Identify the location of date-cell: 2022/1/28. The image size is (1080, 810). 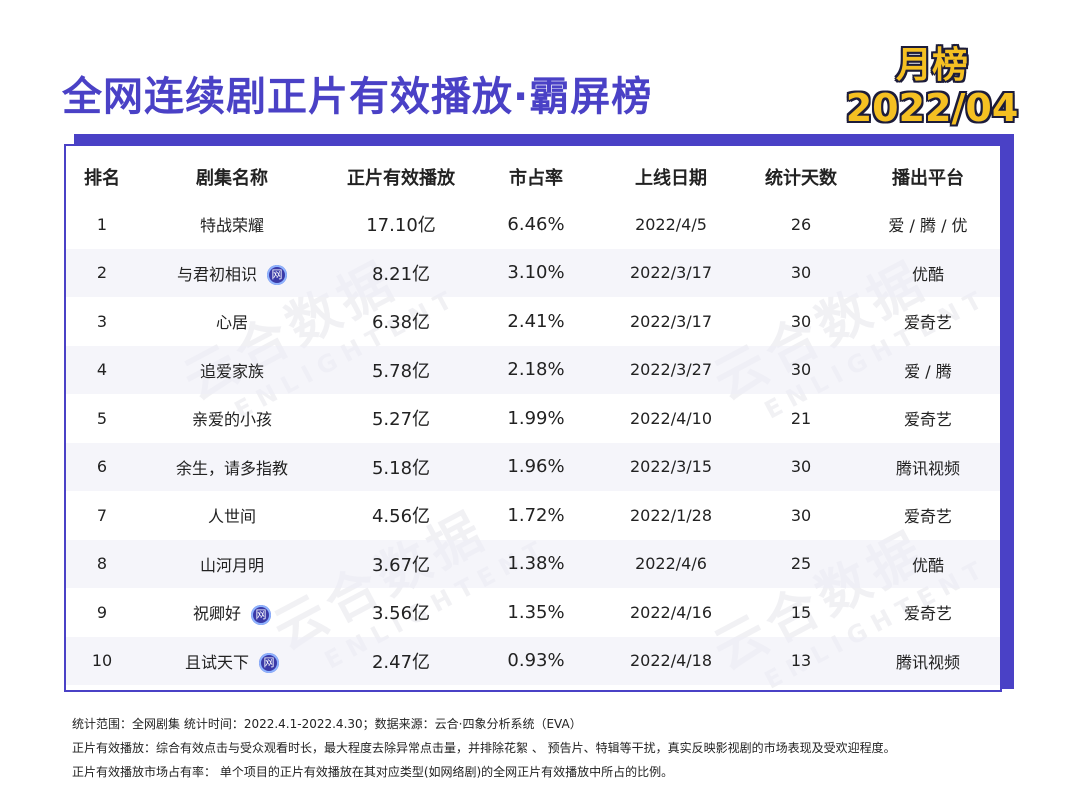
(671, 515).